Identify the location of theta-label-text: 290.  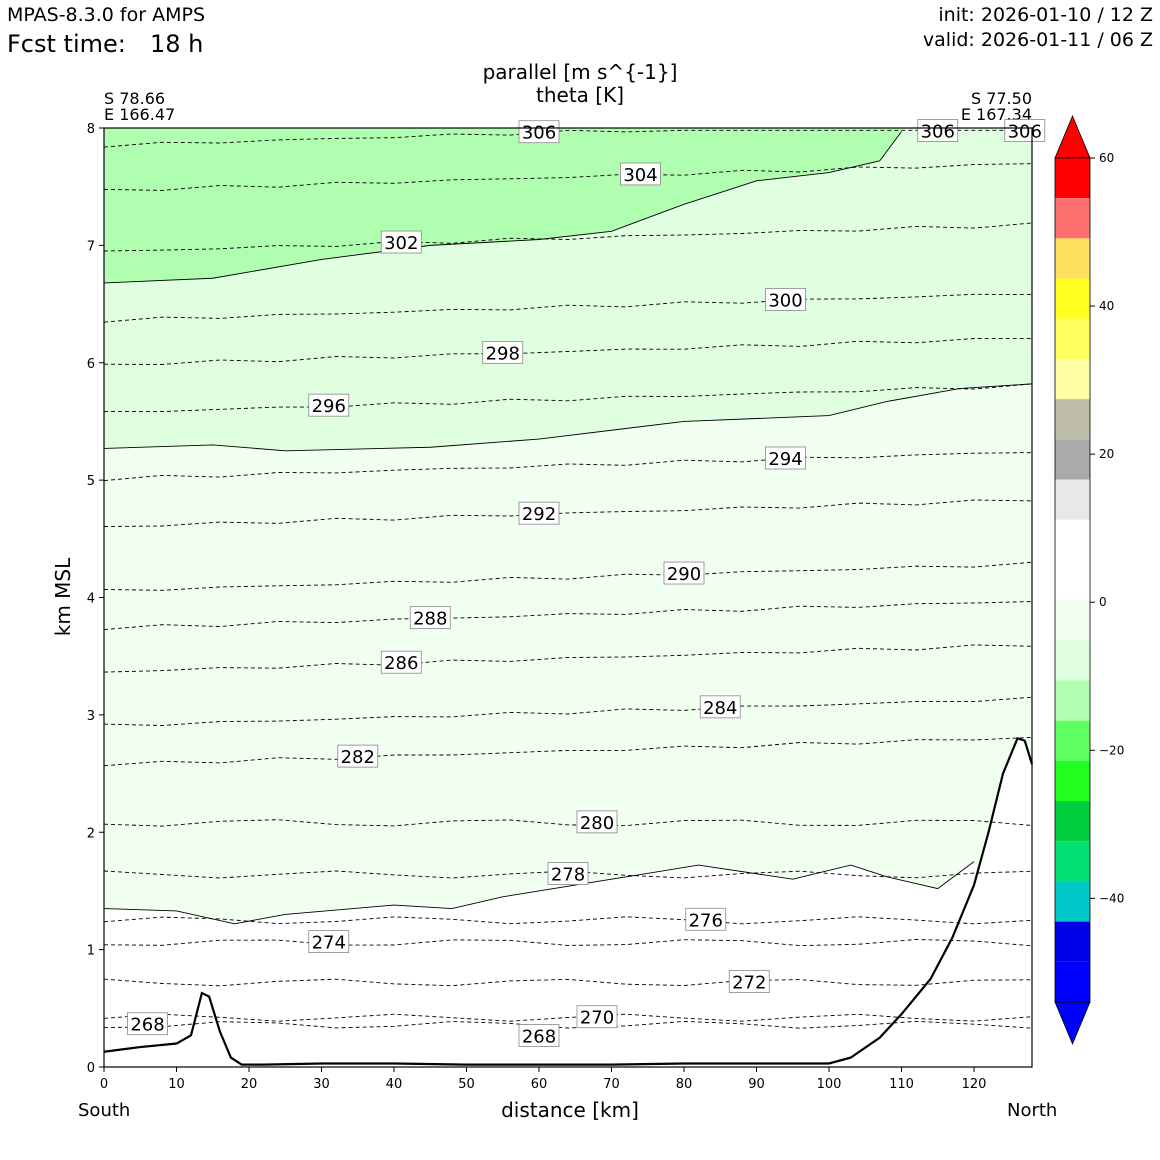
(684, 574).